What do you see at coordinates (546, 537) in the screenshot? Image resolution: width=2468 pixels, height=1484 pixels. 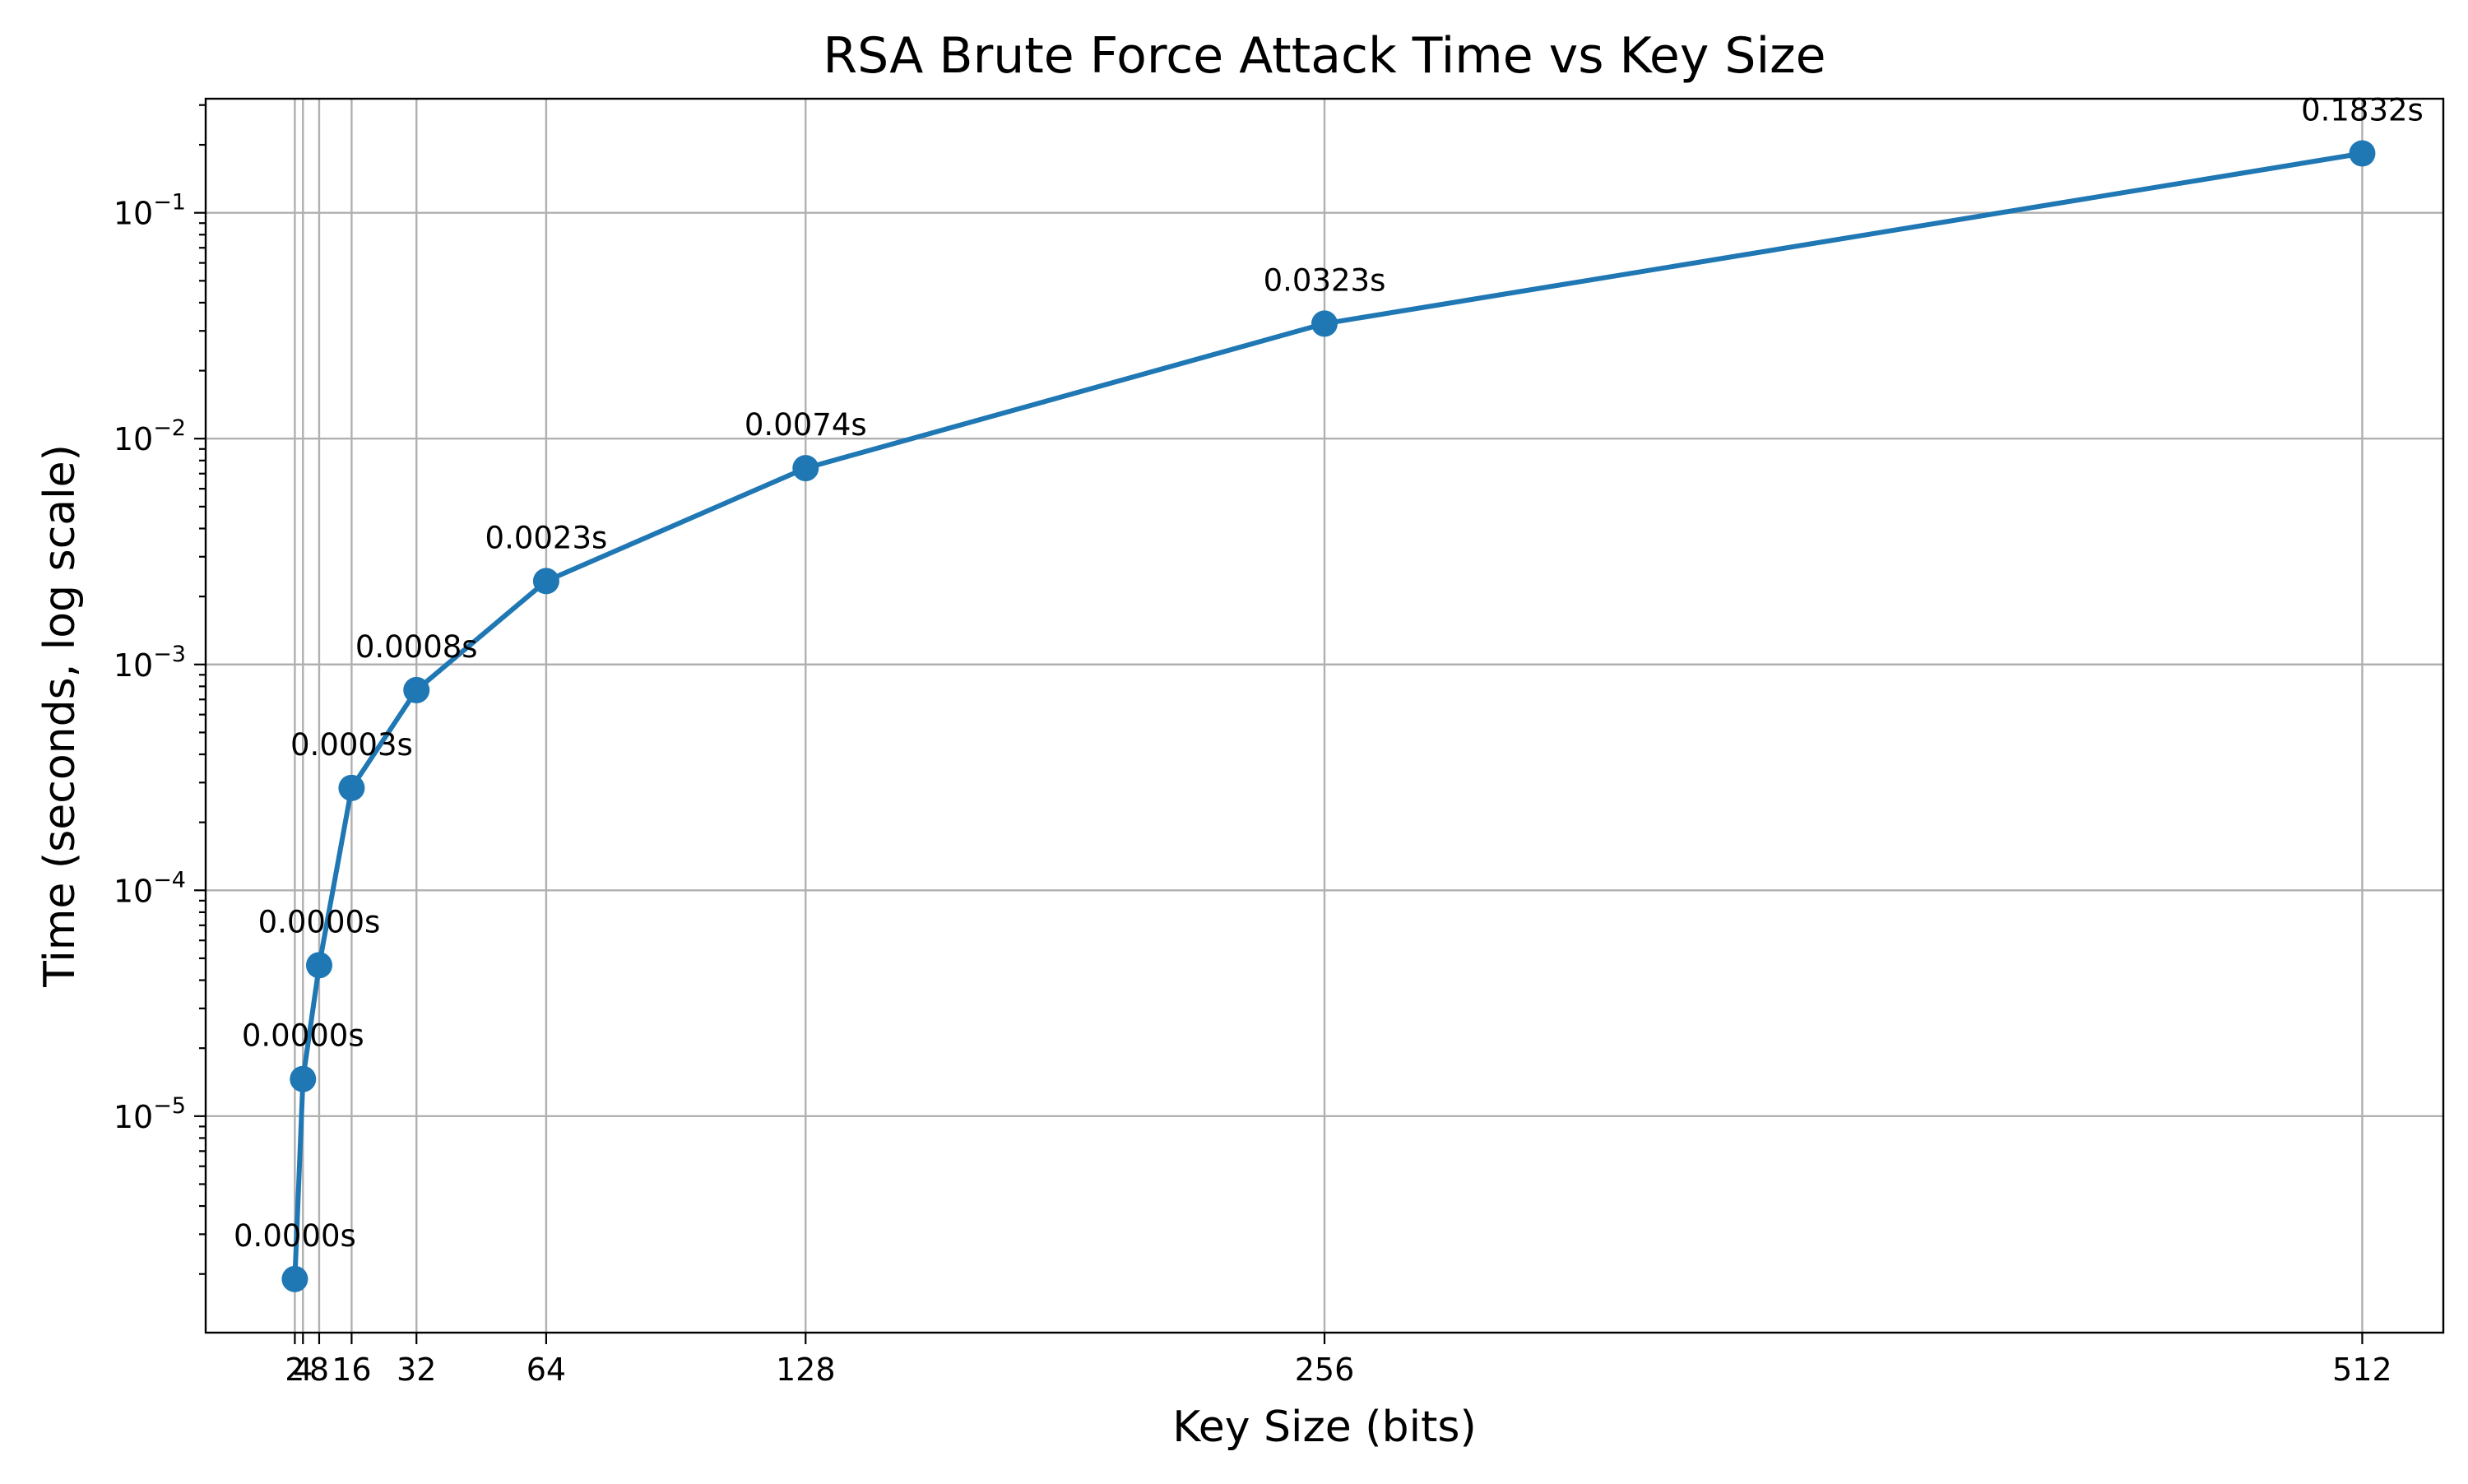 I see `data-label: 0.0023s` at bounding box center [546, 537].